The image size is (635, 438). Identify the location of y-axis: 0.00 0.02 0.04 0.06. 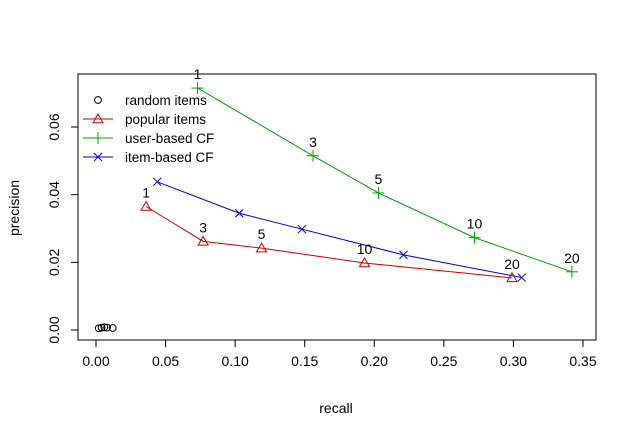
(62, 228).